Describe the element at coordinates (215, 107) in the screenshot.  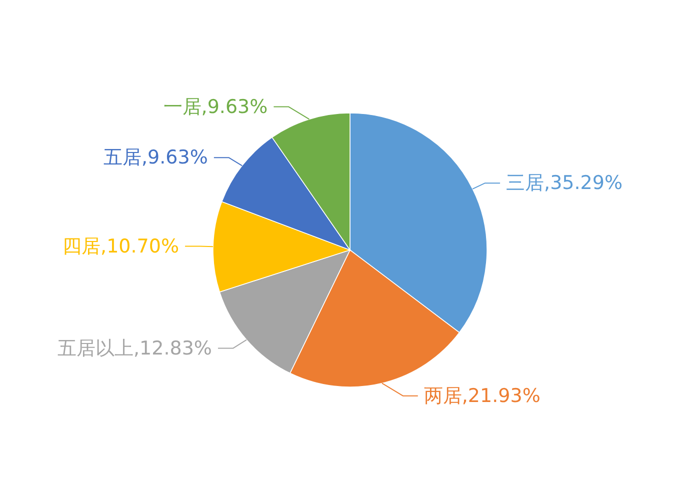
I see `slice-label: 一居,9.63%` at that location.